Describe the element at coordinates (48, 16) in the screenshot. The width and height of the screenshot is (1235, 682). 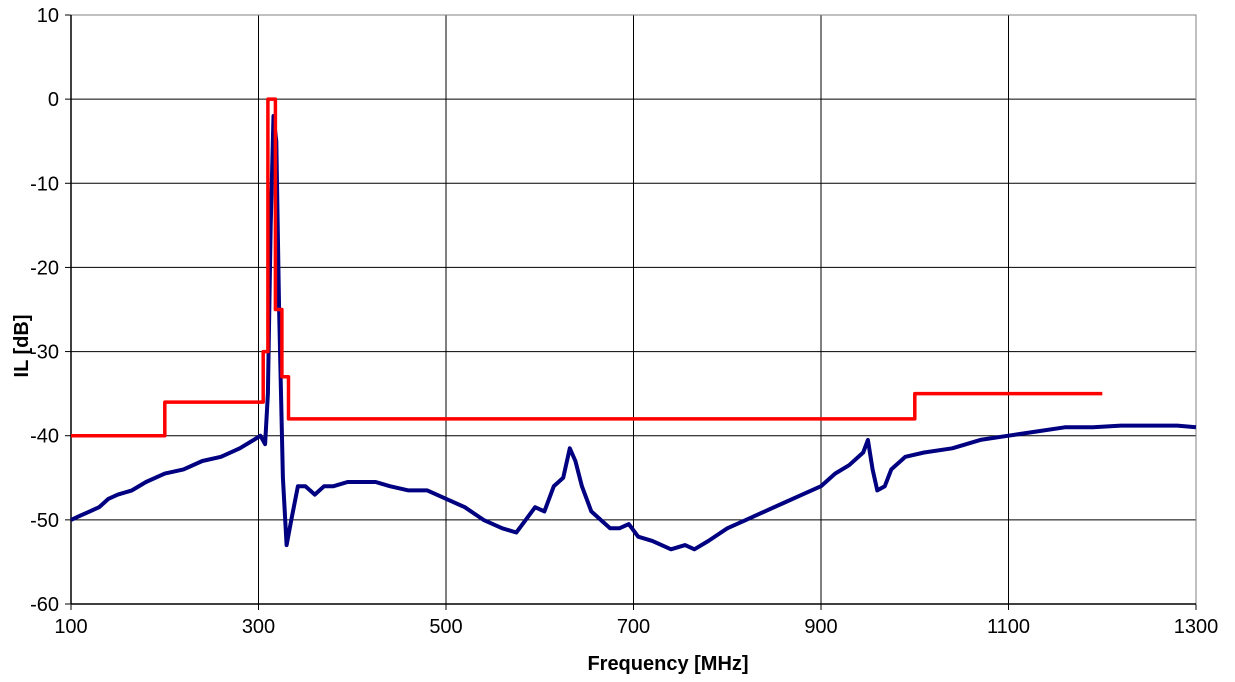
I see `y-tick-label: 10` at that location.